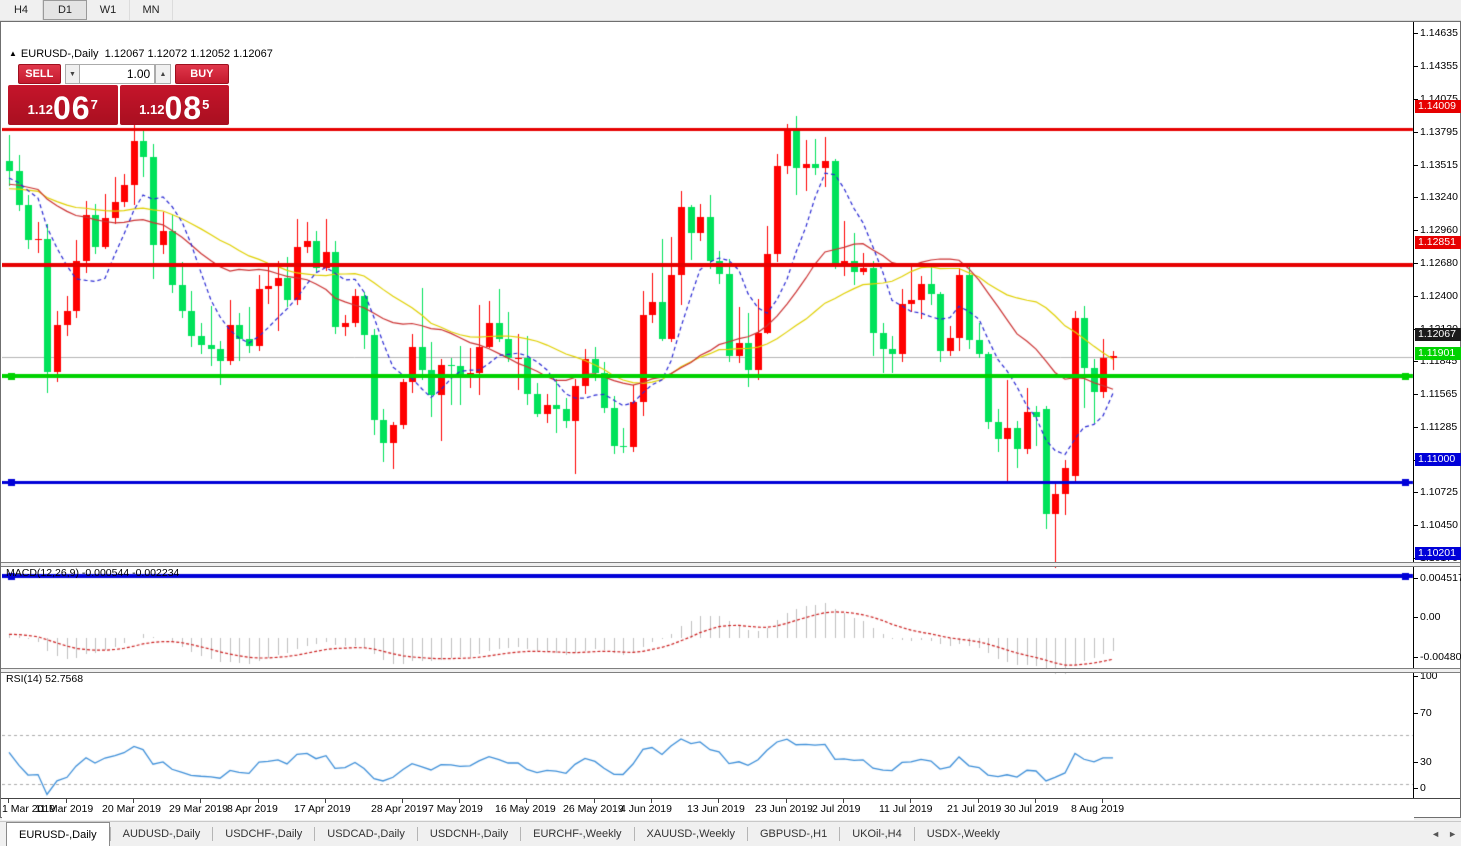  I want to click on date-axis-label: 17 Apr 2019, so click(322, 809).